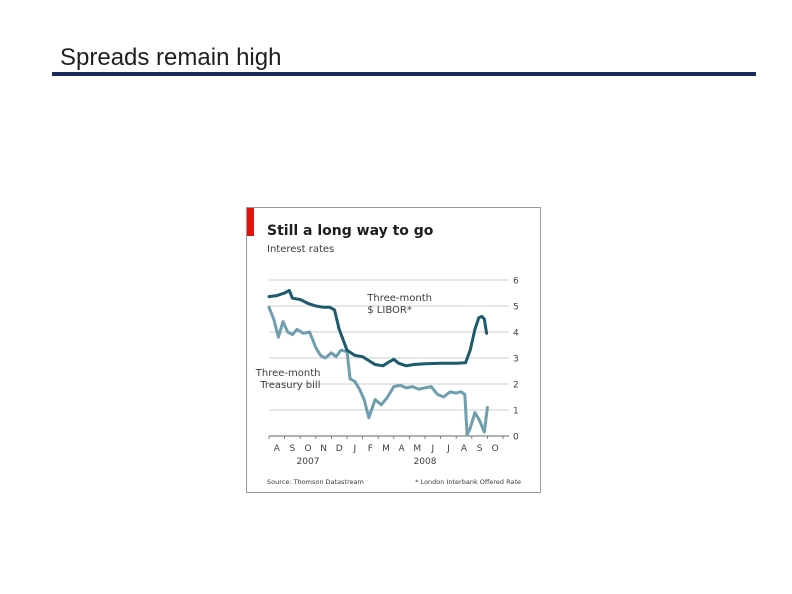 Image resolution: width=792 pixels, height=594 pixels. I want to click on year-label: 2007, so click(308, 462).